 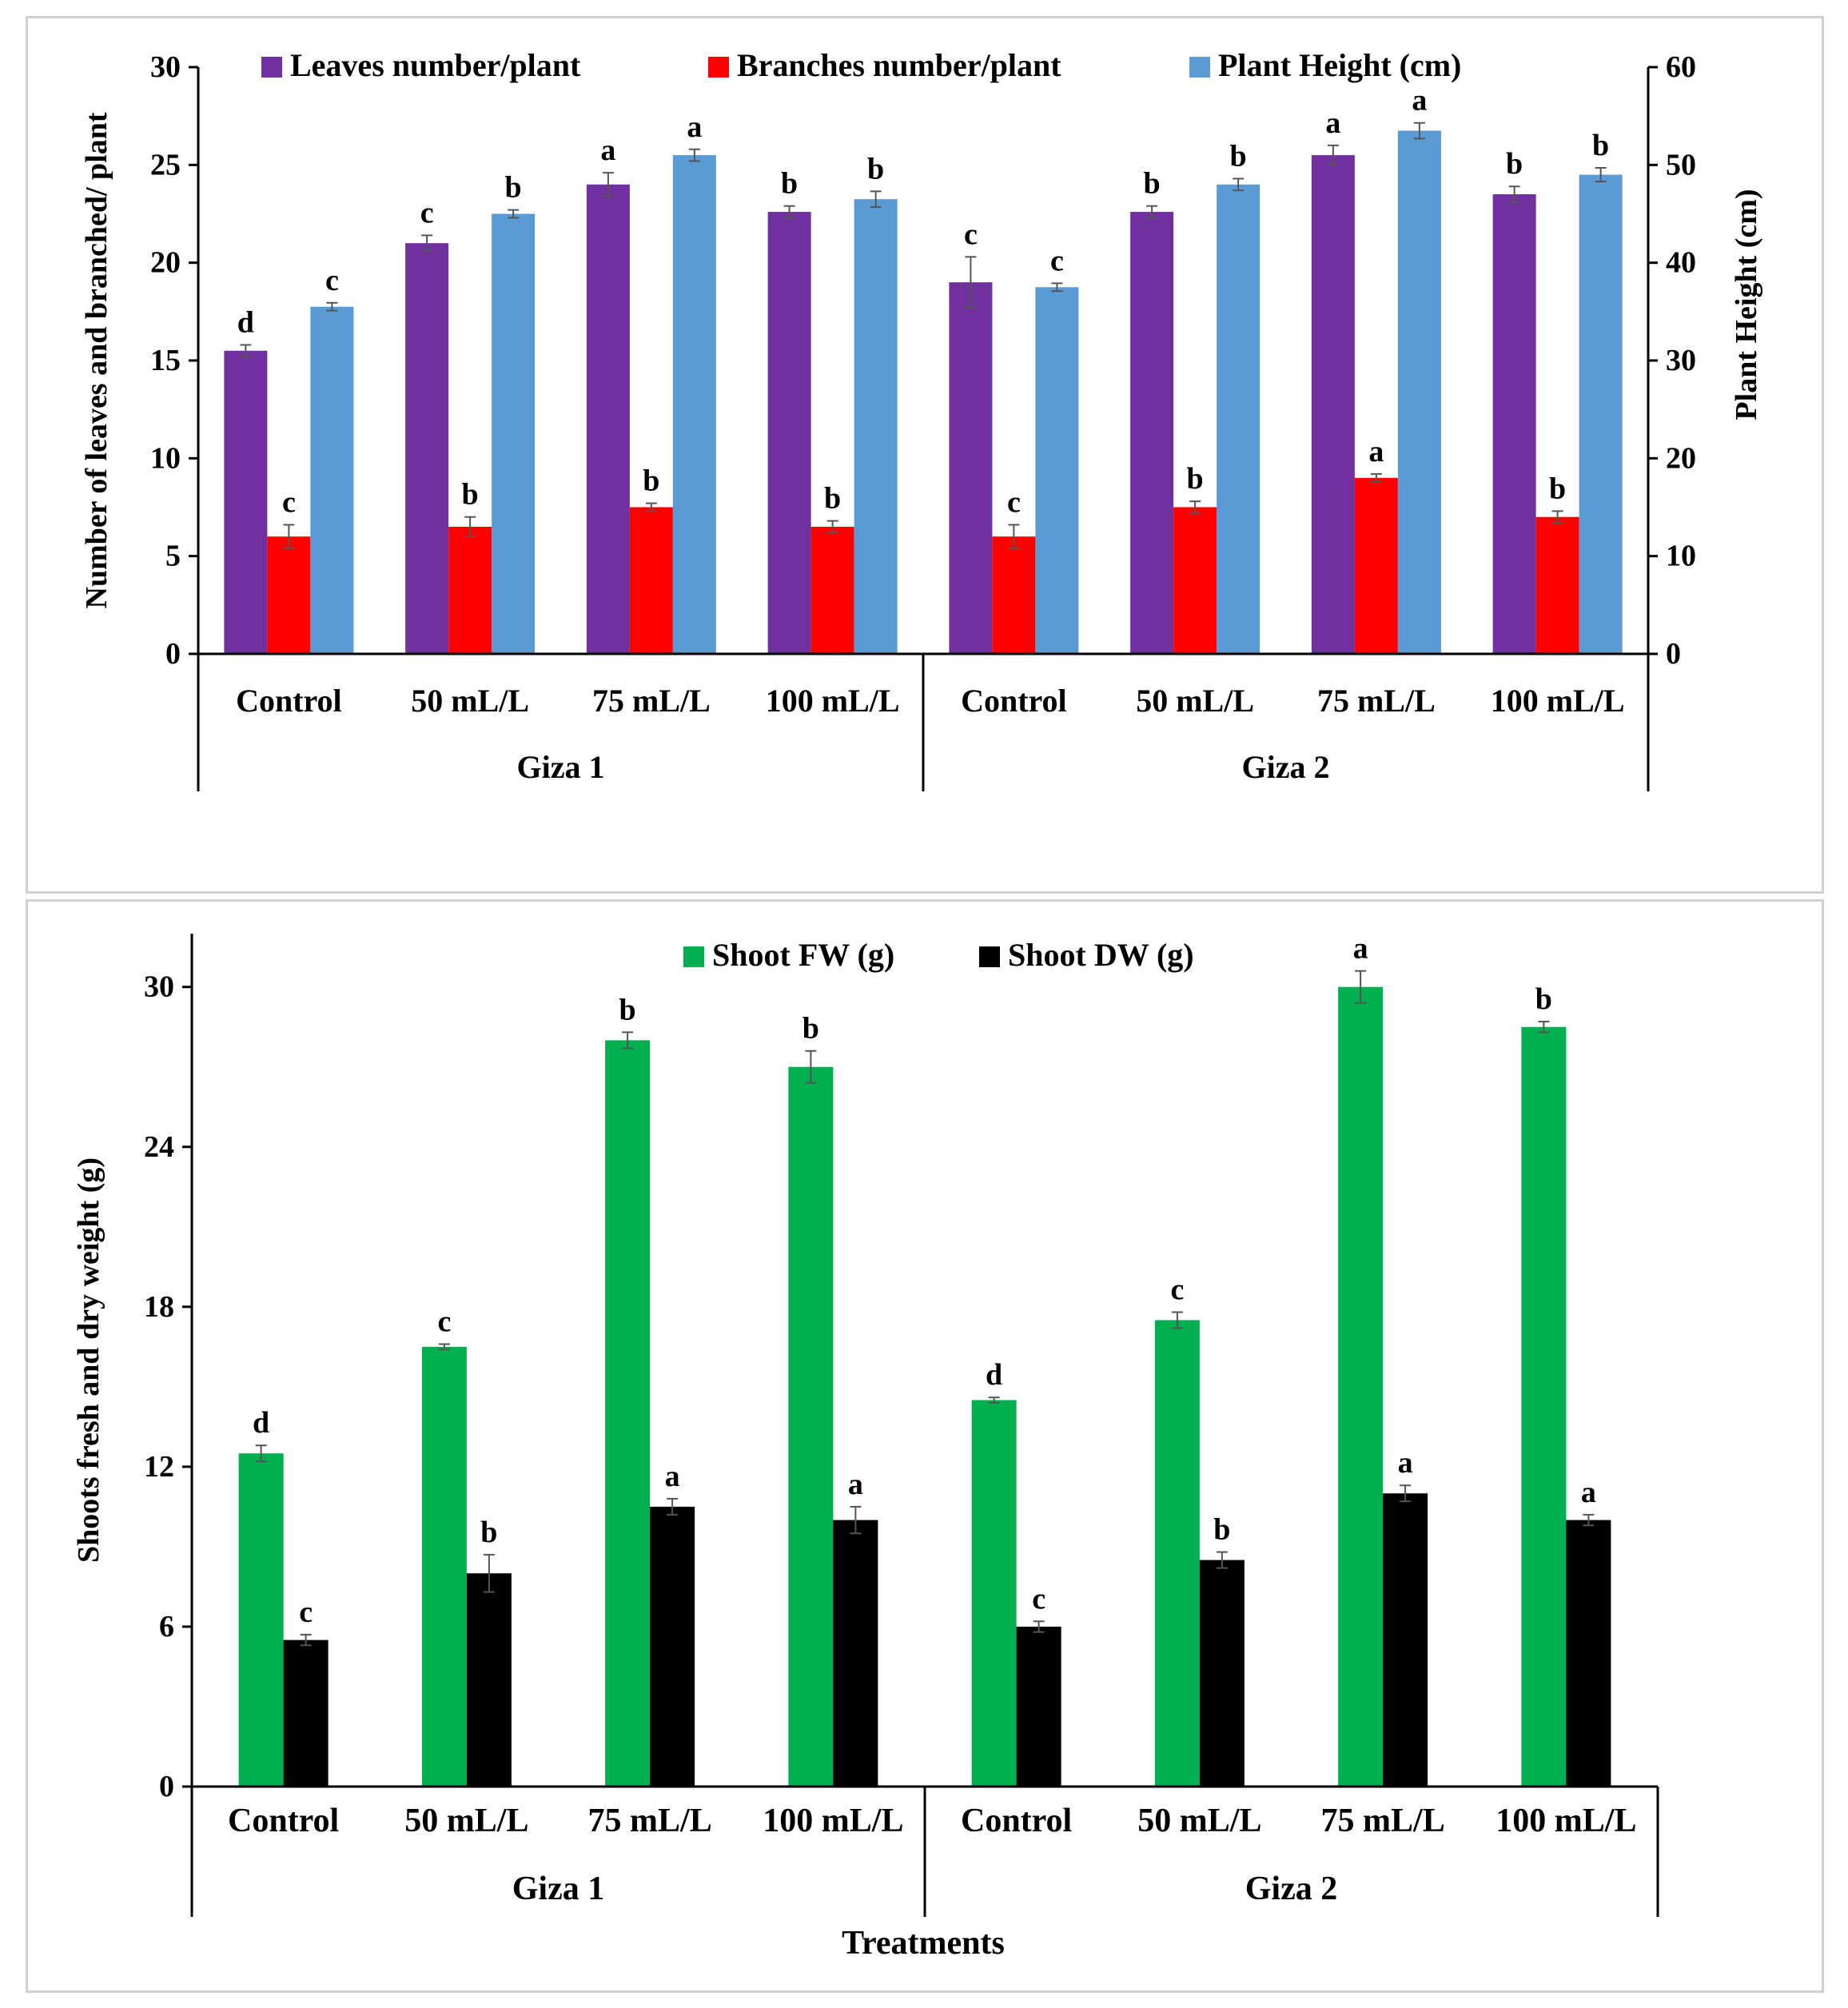 I want to click on significance-letter-leaves-number-plant-0: d, so click(x=245, y=322).